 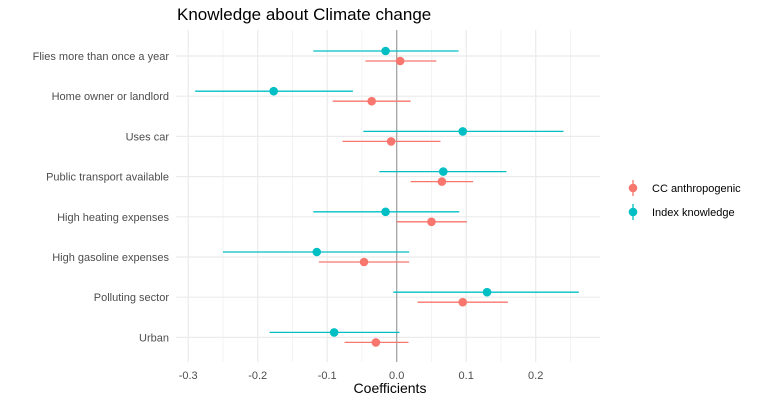 I want to click on legend-label: CC anthropogenic, so click(x=696, y=189).